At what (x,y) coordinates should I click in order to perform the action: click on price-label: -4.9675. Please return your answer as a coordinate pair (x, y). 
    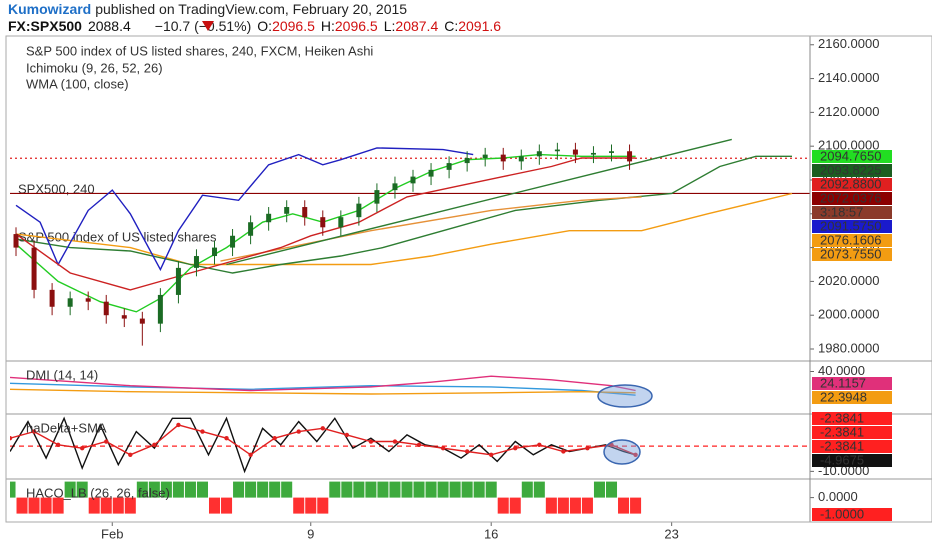
    Looking at the image, I should click on (842, 459).